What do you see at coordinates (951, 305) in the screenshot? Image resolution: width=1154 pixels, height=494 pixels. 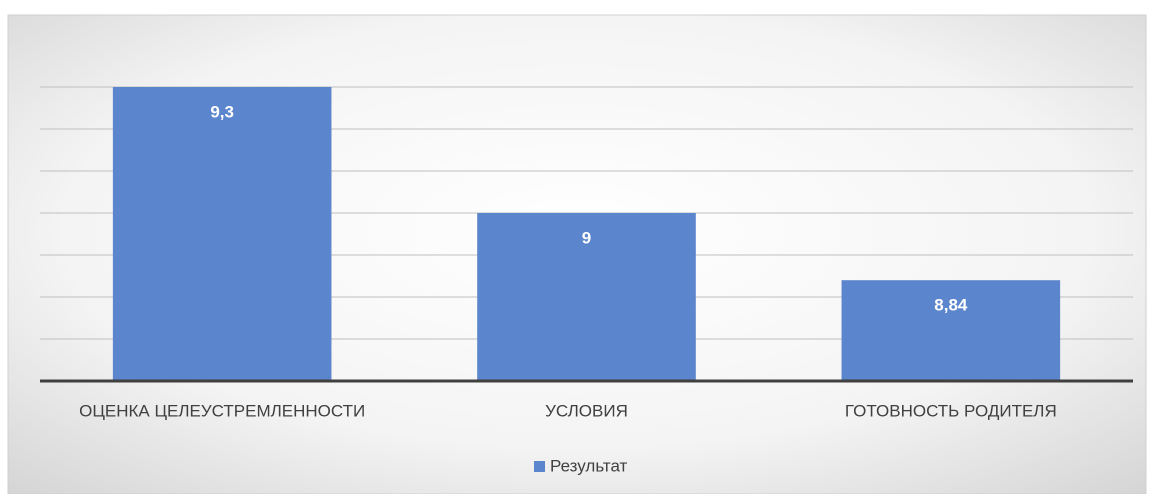 I see `data-label: 8,84` at bounding box center [951, 305].